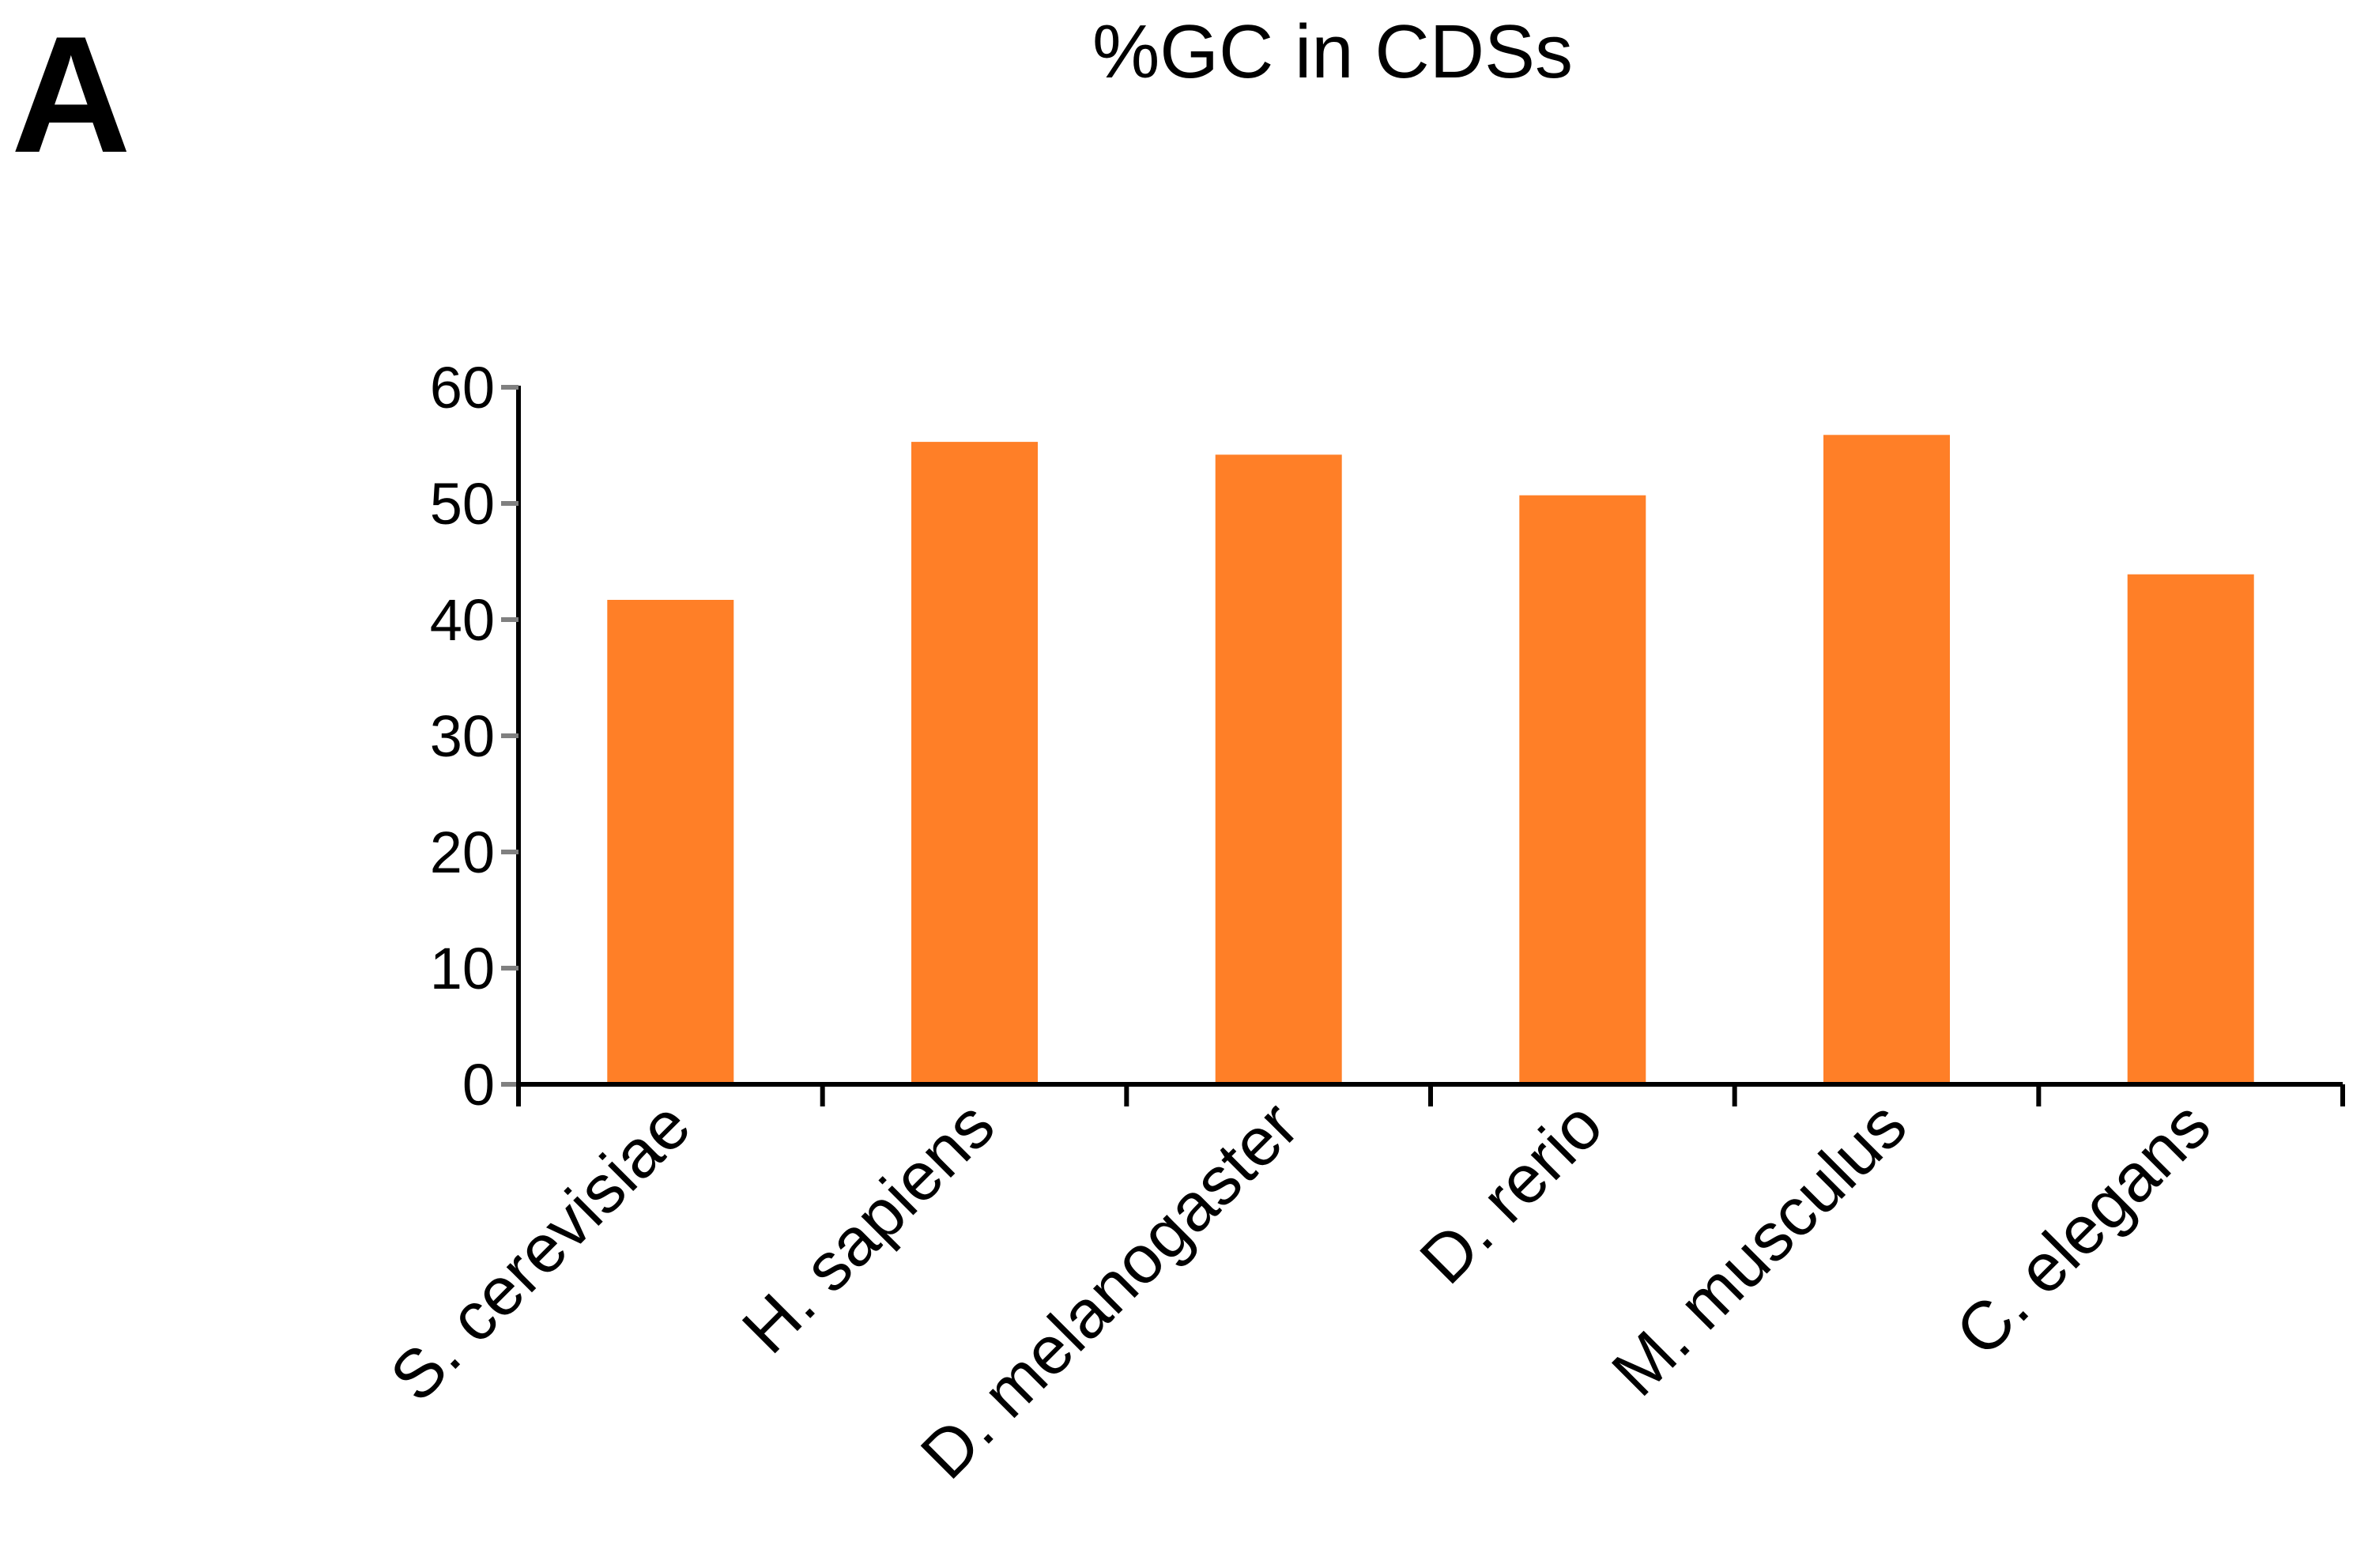 This screenshot has height=1568, width=2368. What do you see at coordinates (2083, 1229) in the screenshot?
I see `x-tick-label: C. elegans` at bounding box center [2083, 1229].